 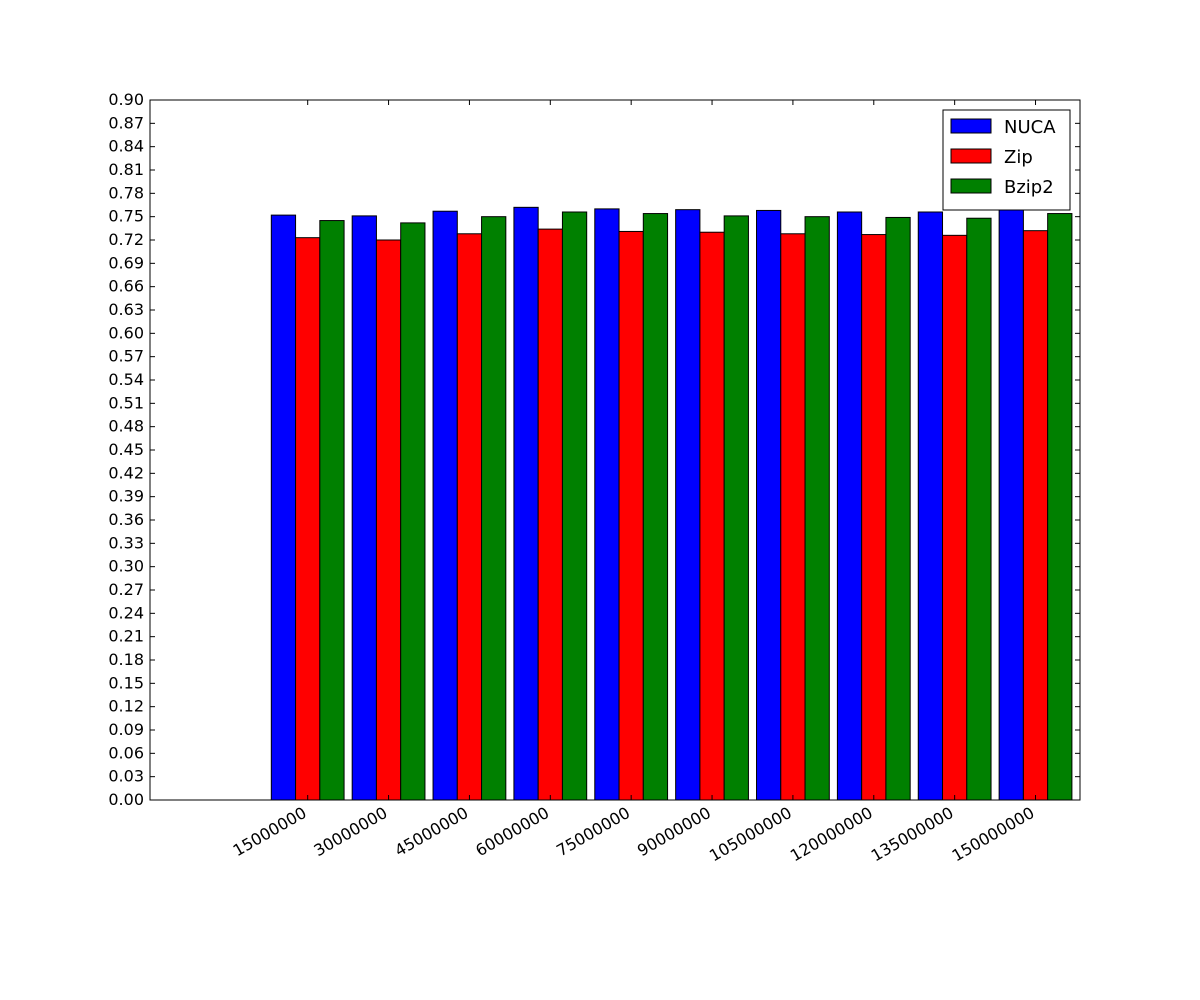 I want to click on x-tick-label: 120000000, so click(x=831, y=834).